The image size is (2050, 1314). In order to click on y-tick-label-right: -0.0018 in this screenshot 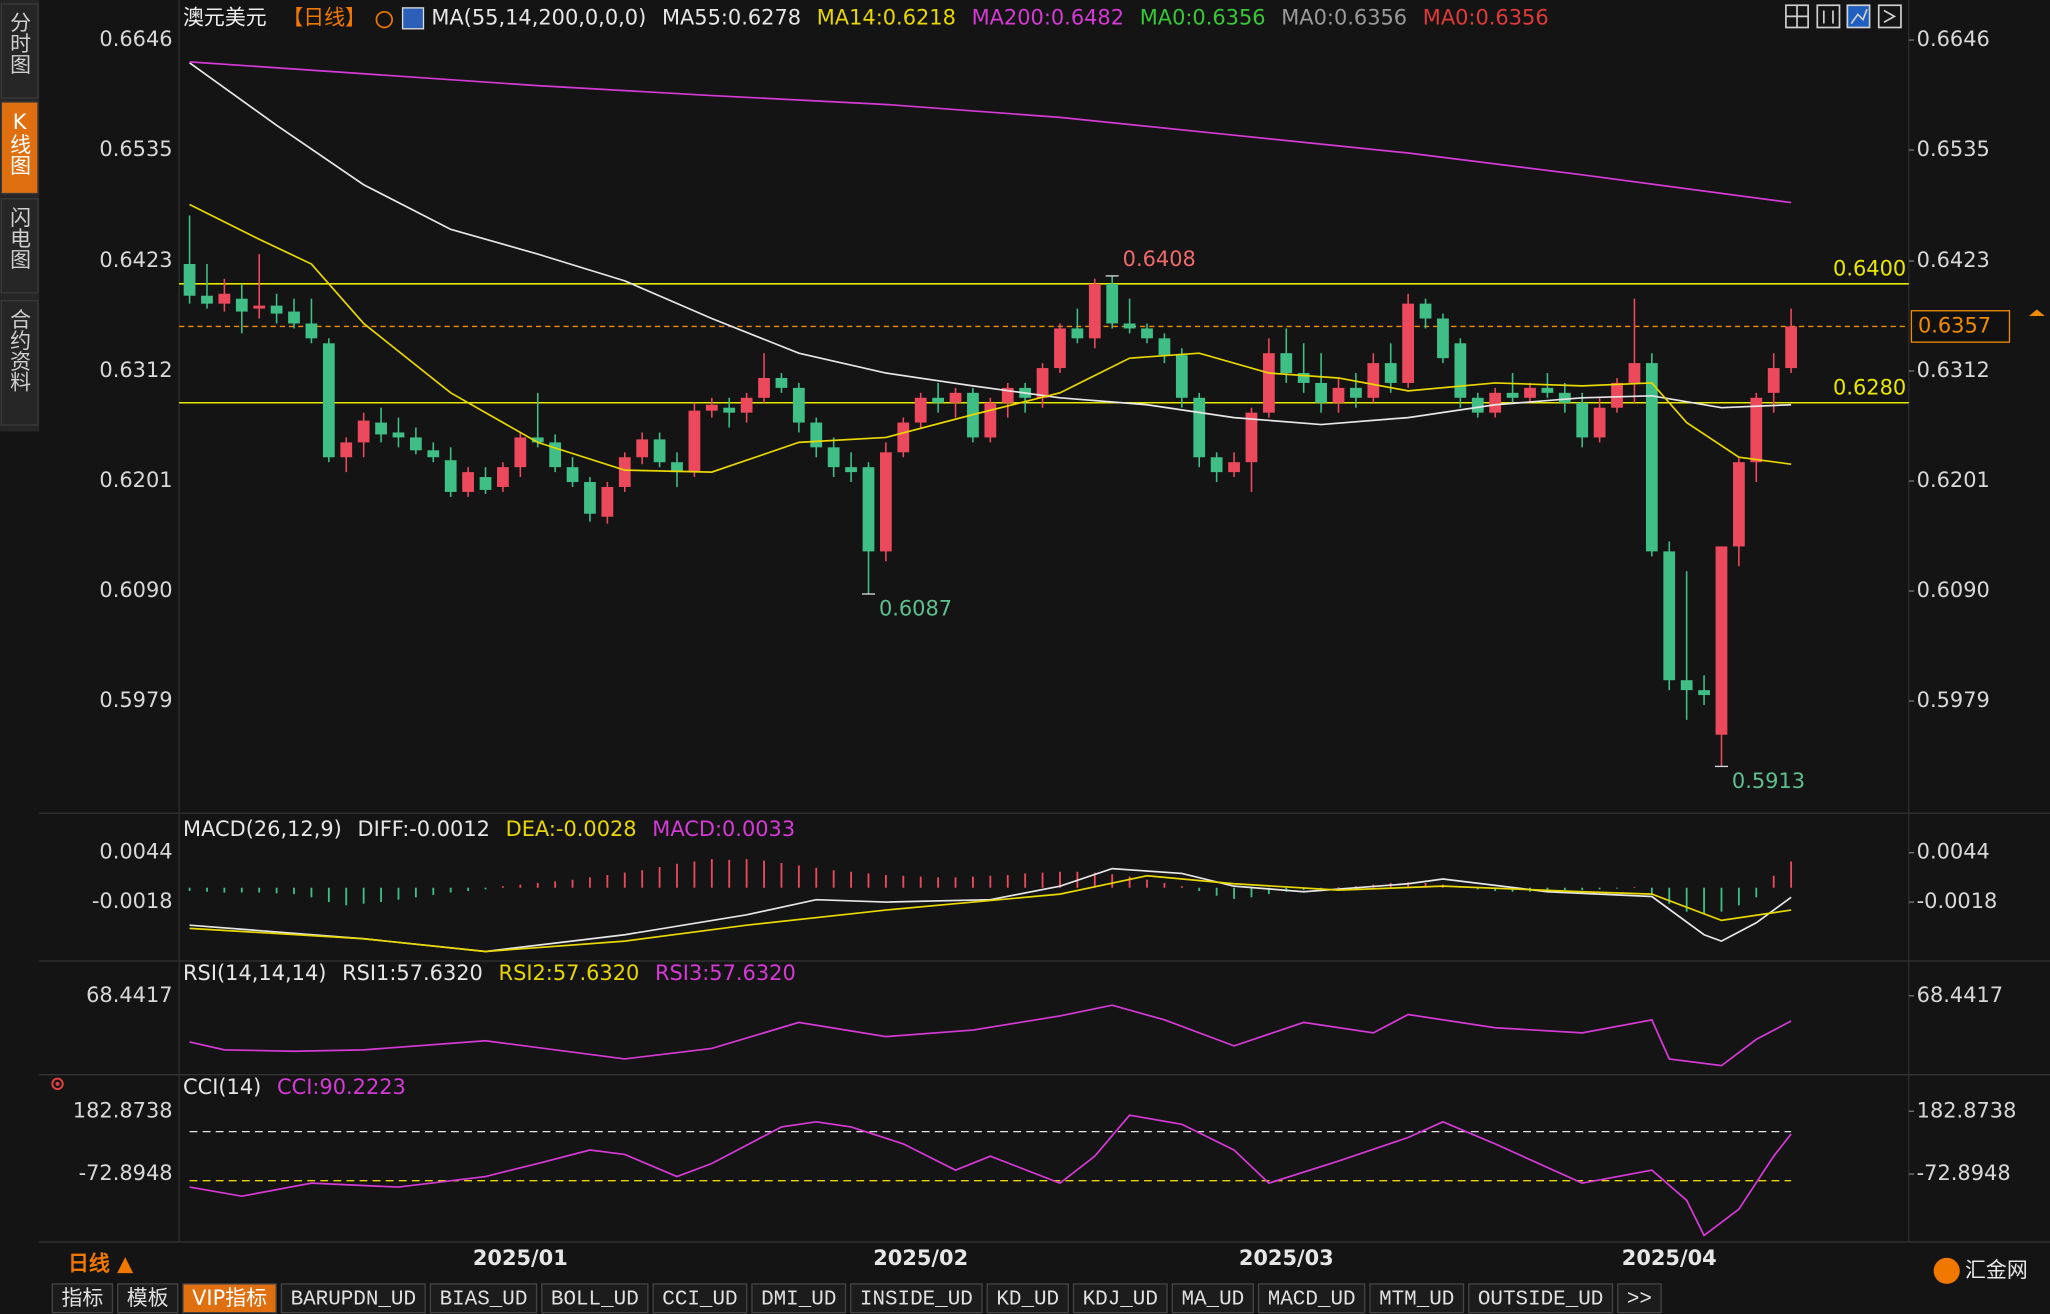, I will do `click(1957, 901)`.